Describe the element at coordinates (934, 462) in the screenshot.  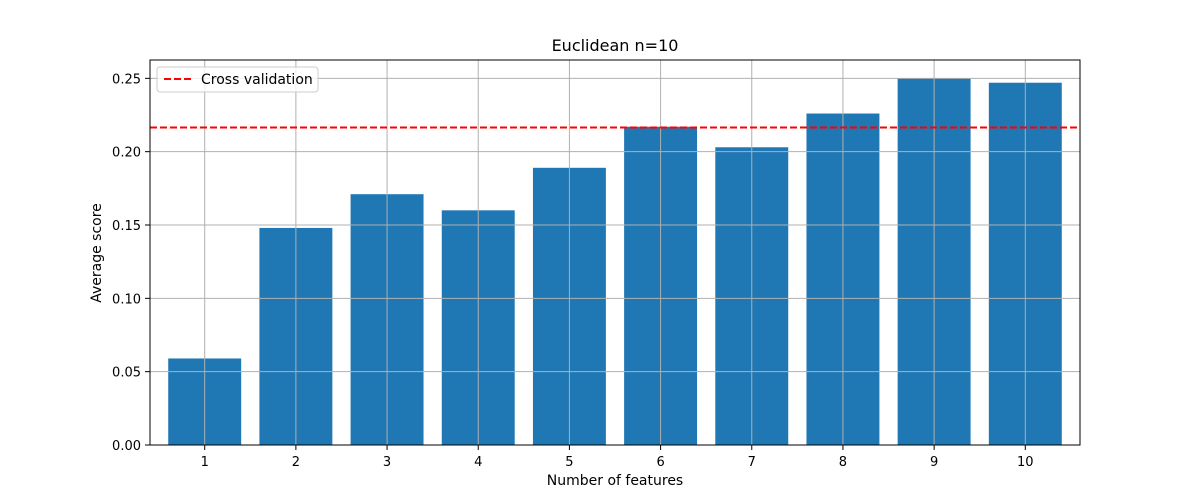
I see `x-tick-label: 9` at that location.